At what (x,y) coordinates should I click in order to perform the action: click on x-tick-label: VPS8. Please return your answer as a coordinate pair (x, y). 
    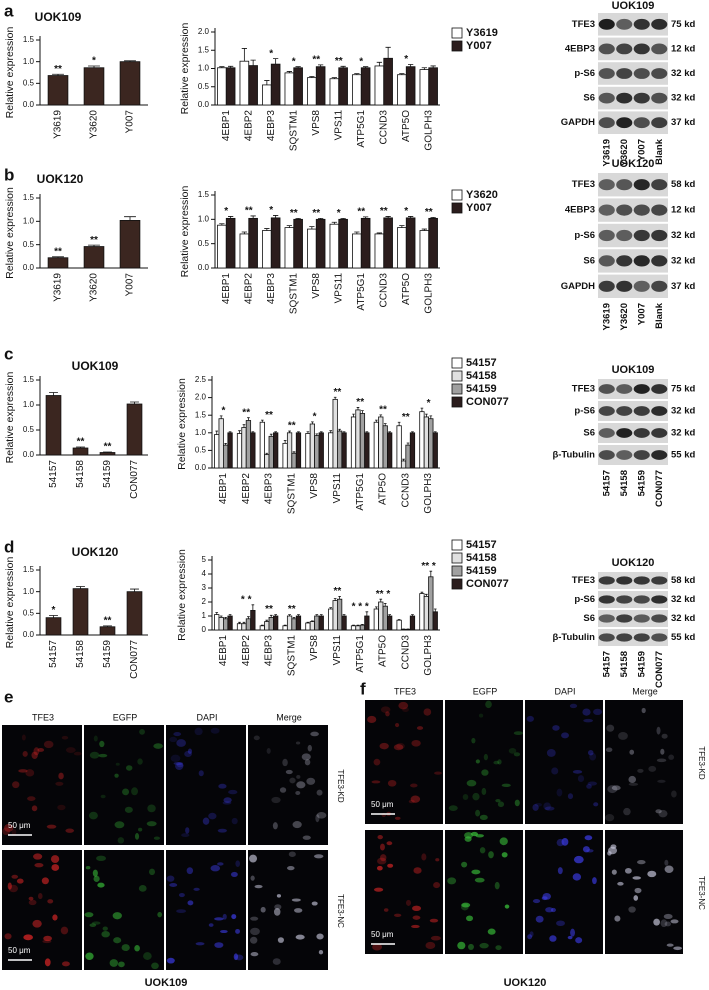
    Looking at the image, I should click on (316, 123).